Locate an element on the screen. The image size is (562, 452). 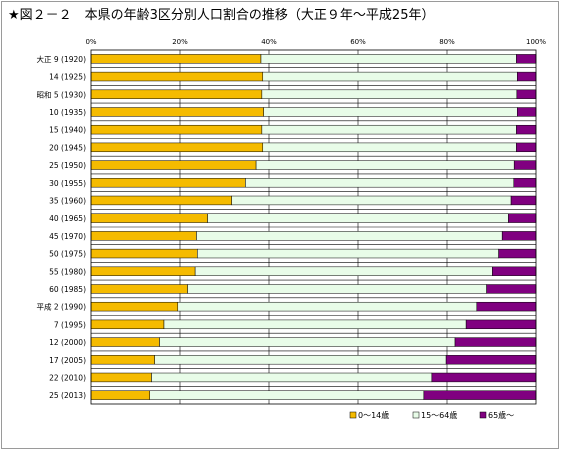
category-label: 25 (2013) is located at coordinates (67, 395).